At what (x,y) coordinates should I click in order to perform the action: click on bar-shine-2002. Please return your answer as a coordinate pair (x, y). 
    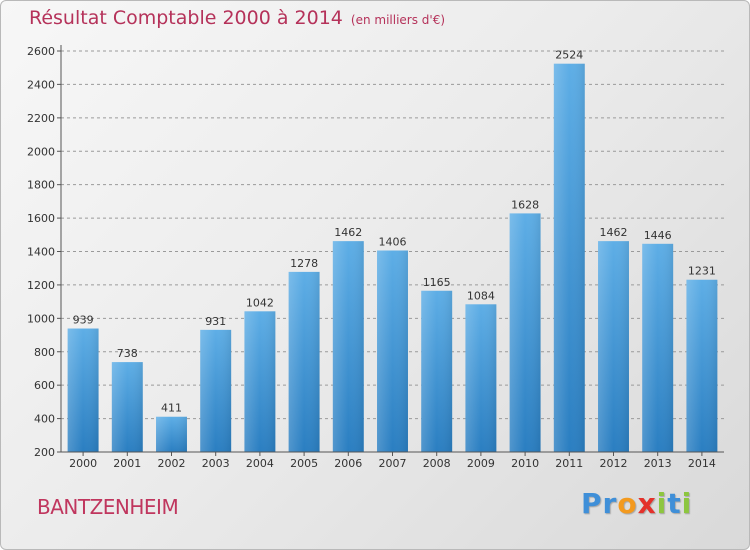
    Looking at the image, I should click on (171, 434).